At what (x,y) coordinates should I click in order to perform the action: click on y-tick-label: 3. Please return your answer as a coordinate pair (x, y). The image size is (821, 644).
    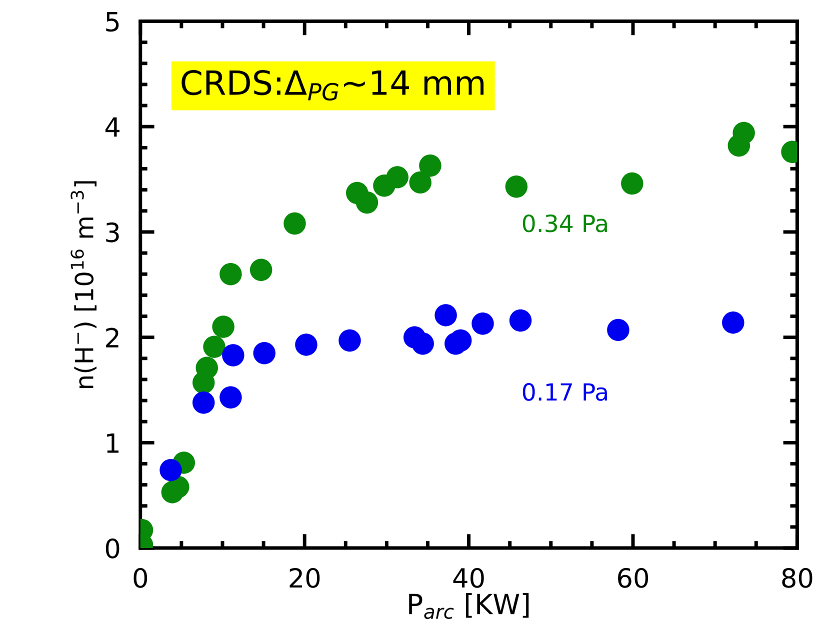
    Looking at the image, I should click on (112, 232).